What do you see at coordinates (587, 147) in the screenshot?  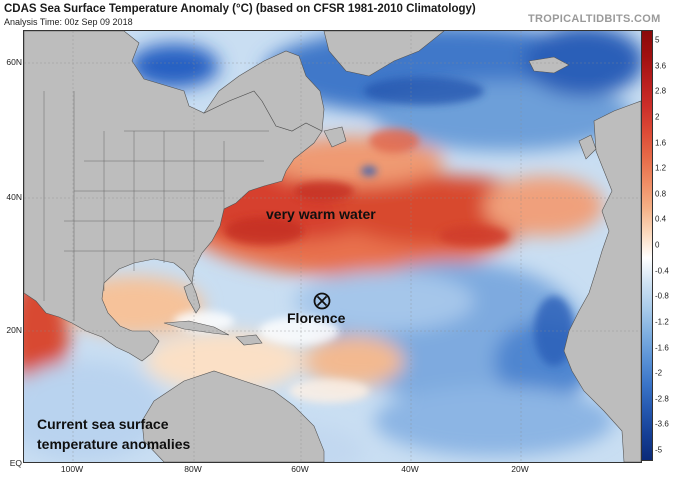 I see `british-isles-land` at bounding box center [587, 147].